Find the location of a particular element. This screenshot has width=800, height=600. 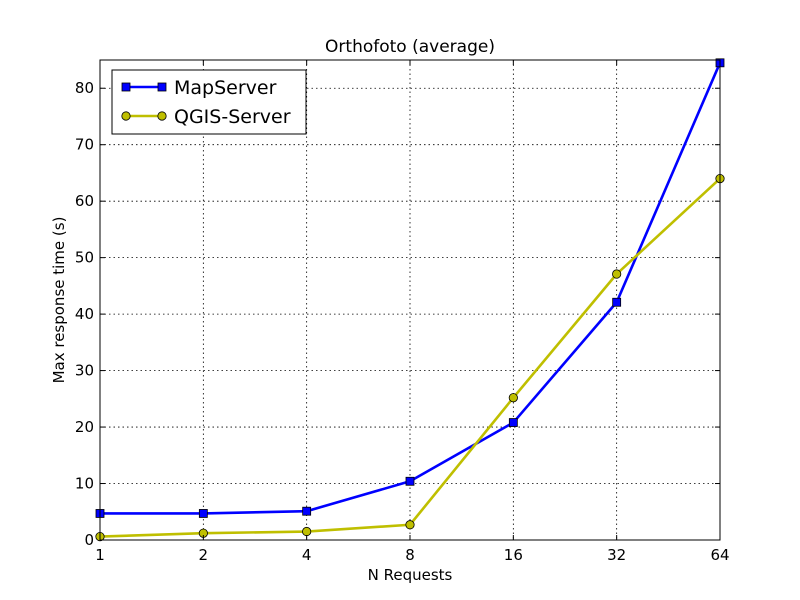

y-tick-label: 10 is located at coordinates (84, 484).